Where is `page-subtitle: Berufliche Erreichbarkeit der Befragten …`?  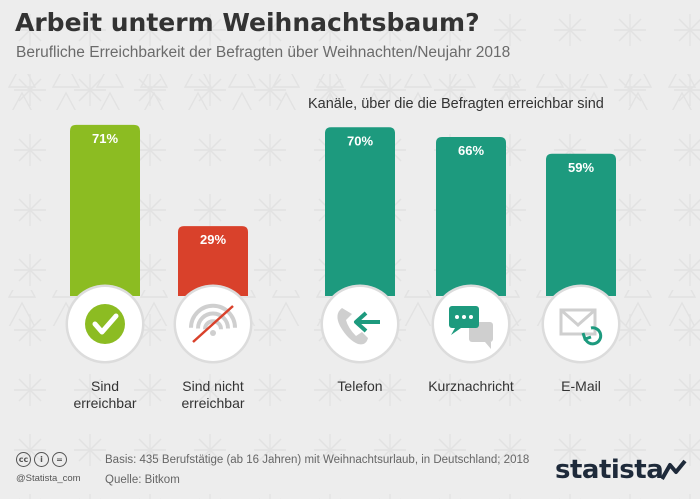
page-subtitle: Berufliche Erreichbarkeit der Befragten … is located at coordinates (263, 52).